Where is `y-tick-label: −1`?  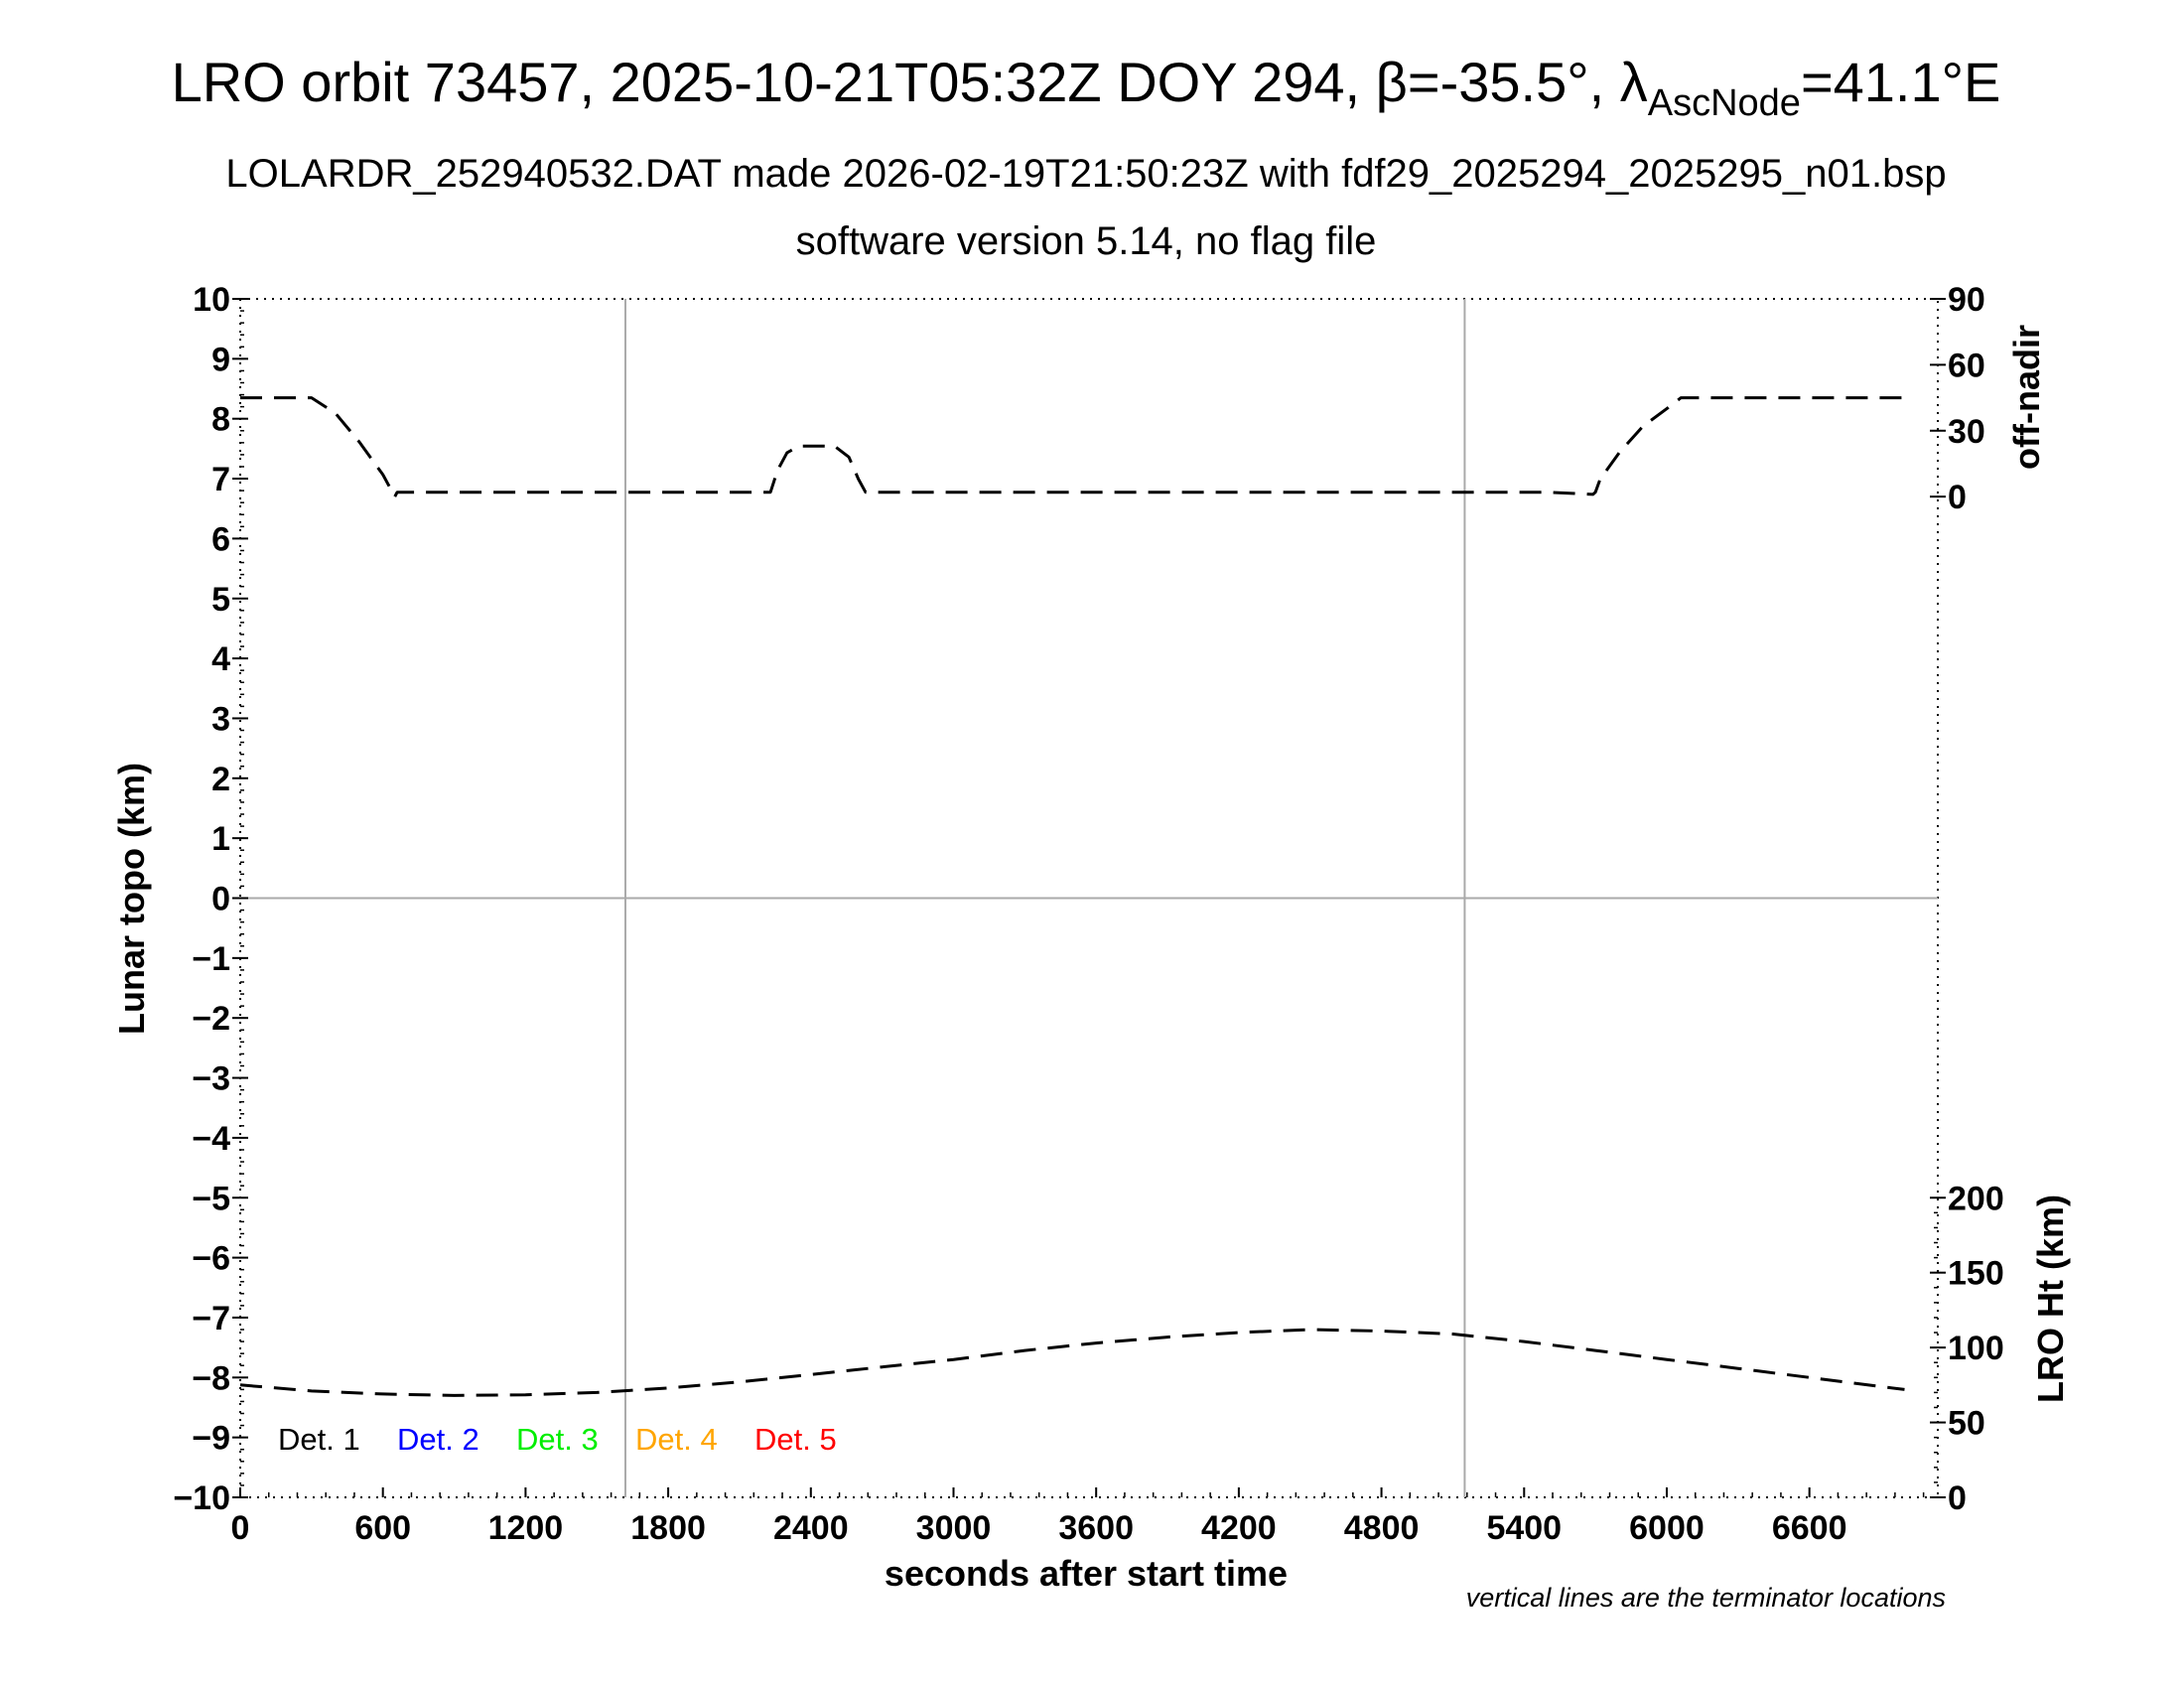 y-tick-label: −1 is located at coordinates (211, 959).